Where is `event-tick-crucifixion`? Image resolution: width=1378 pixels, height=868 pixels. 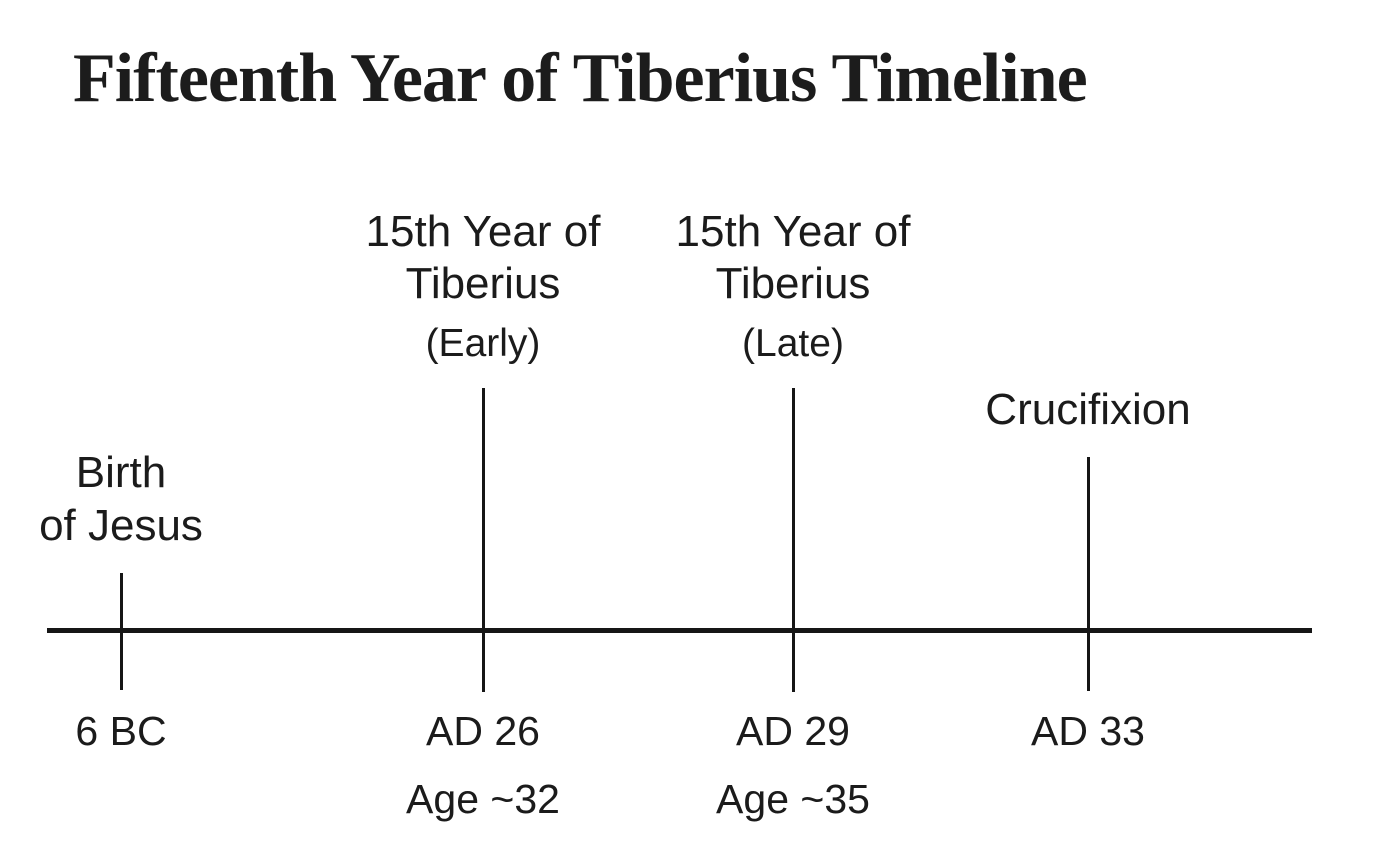 event-tick-crucifixion is located at coordinates (1088, 574).